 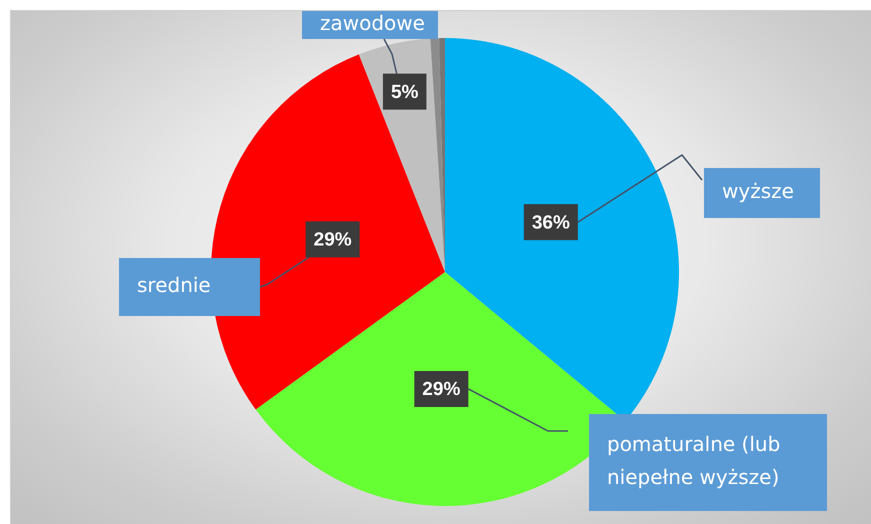 I want to click on data-label: 5%, so click(x=404, y=92).